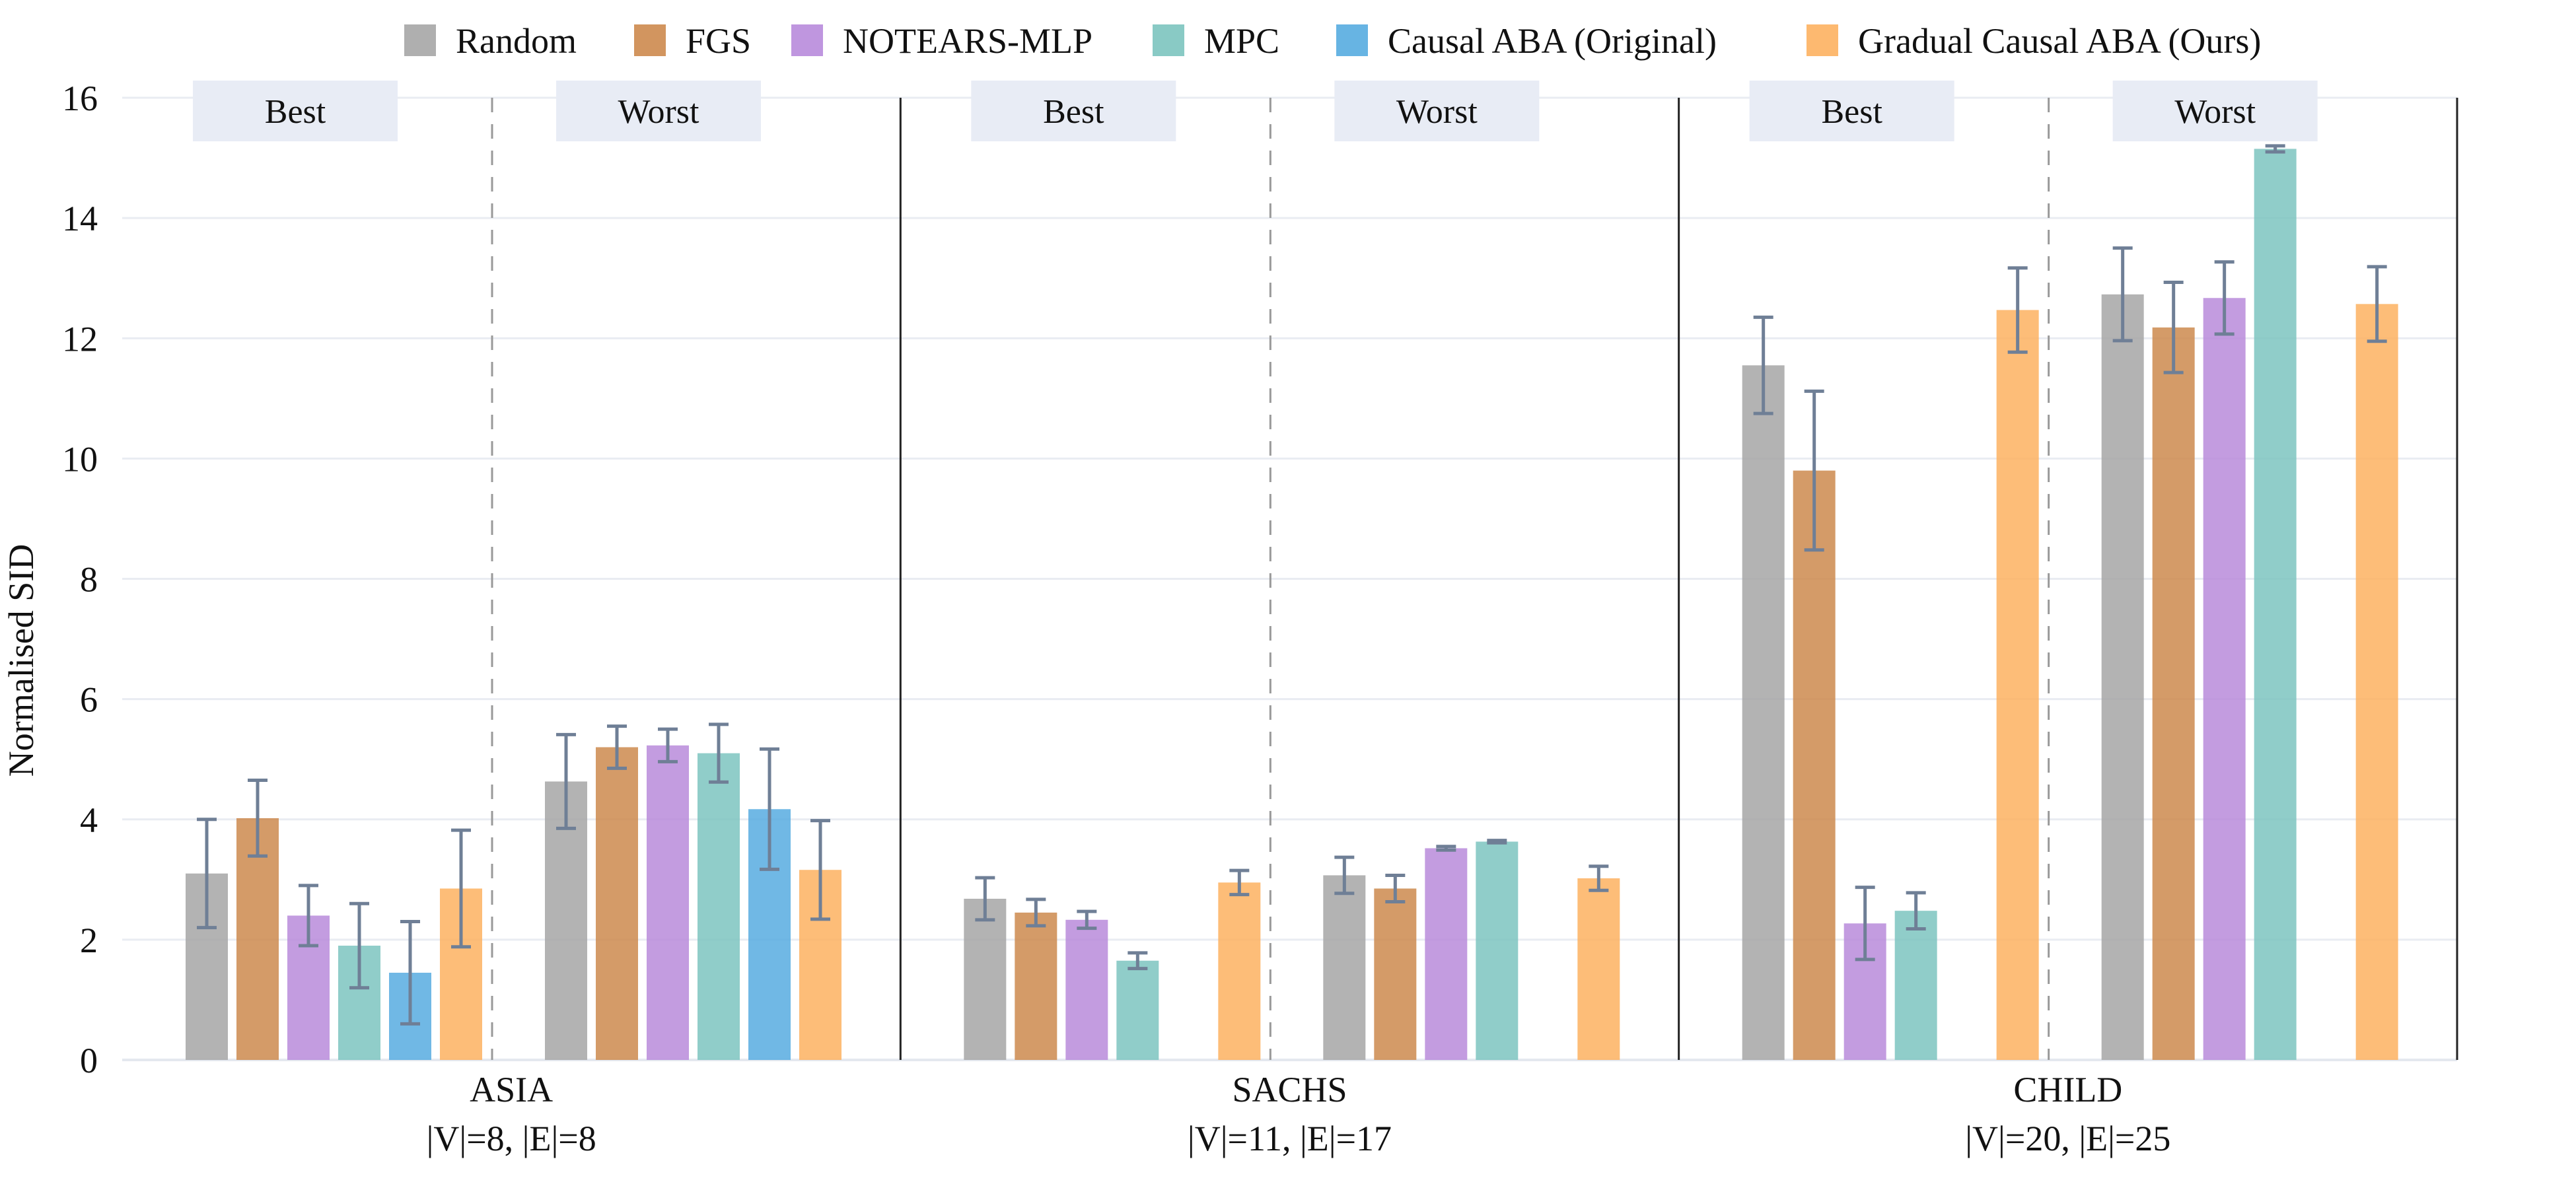  What do you see at coordinates (2068, 1138) in the screenshot?
I see `group-subtitle: |V|=20, |E|=25` at bounding box center [2068, 1138].